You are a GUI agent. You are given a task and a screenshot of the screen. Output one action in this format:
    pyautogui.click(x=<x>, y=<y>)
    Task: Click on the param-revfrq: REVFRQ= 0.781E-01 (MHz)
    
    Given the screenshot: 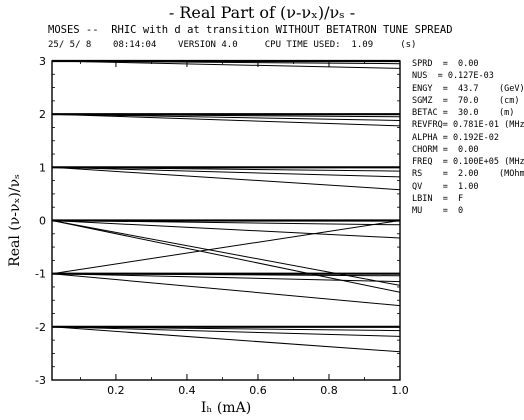 What is the action you would take?
    pyautogui.click(x=468, y=125)
    